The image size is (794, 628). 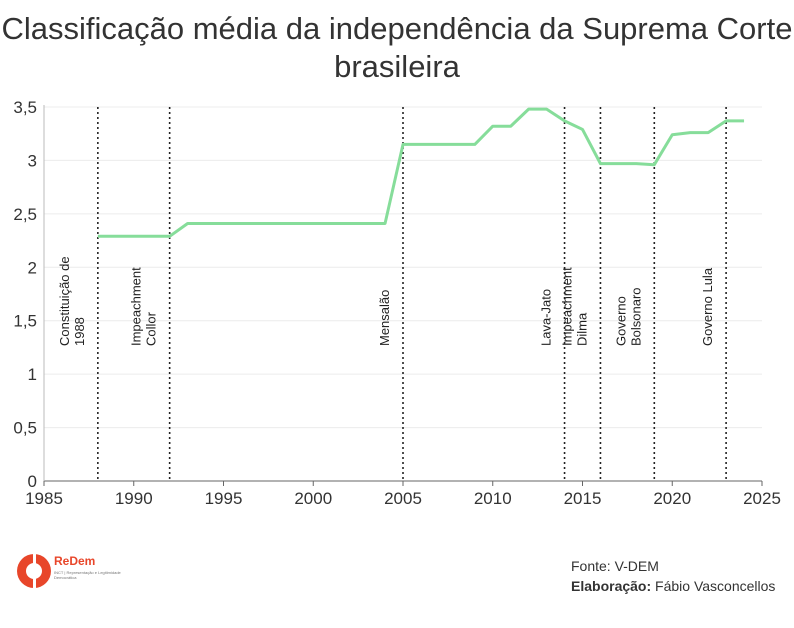 I want to click on event-label: Dilma, so click(x=581, y=329).